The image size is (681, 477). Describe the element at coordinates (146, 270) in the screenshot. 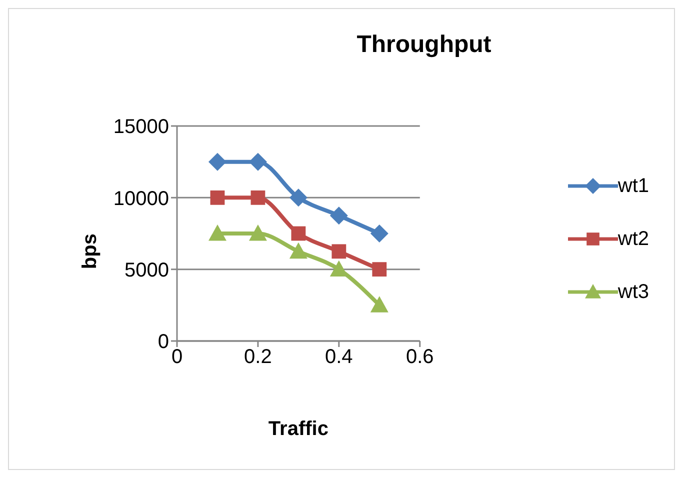

I see `y-tick-label: 5000` at that location.